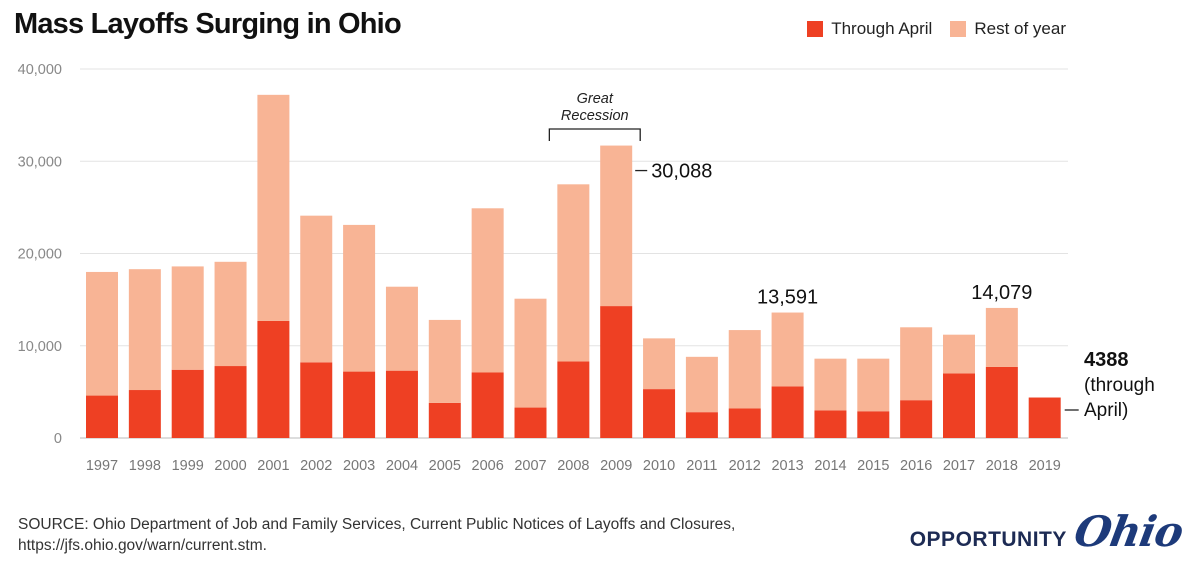 This screenshot has height=568, width=1200. I want to click on bar-rest-of-year-2004, so click(401, 328).